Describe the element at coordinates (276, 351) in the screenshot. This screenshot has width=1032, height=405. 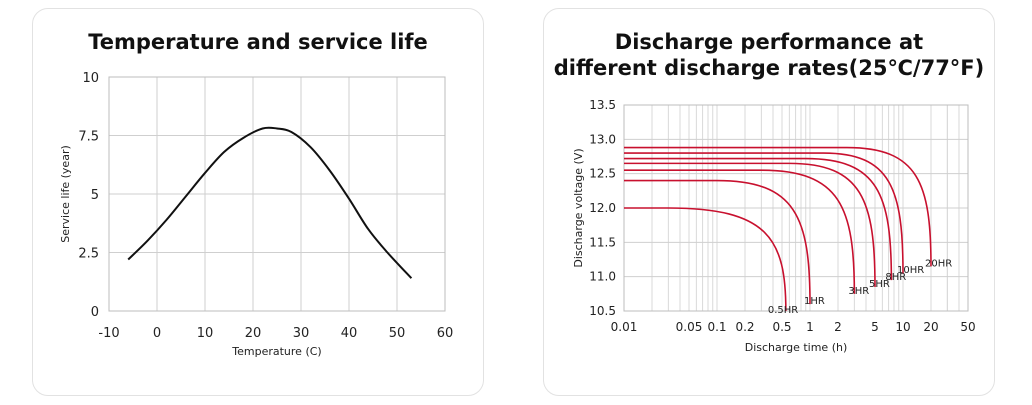
I see `temperature-x-axis-label: Temperature (C)` at that location.